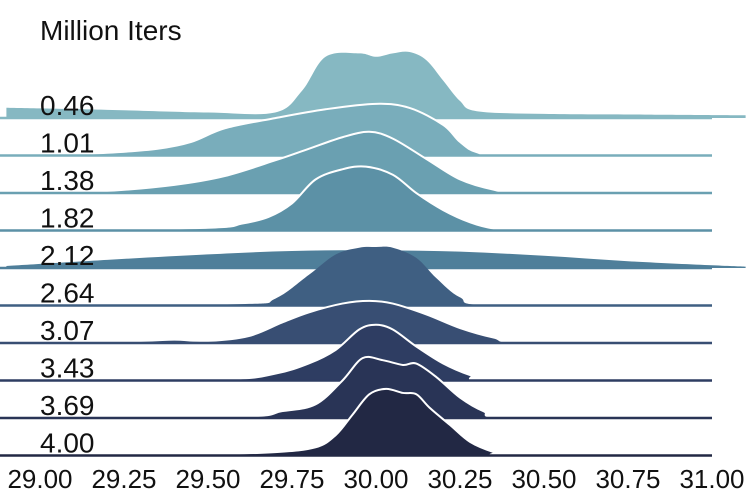 The width and height of the screenshot is (750, 500). Describe the element at coordinates (67, 368) in the screenshot. I see `row-label: 3.43` at that location.